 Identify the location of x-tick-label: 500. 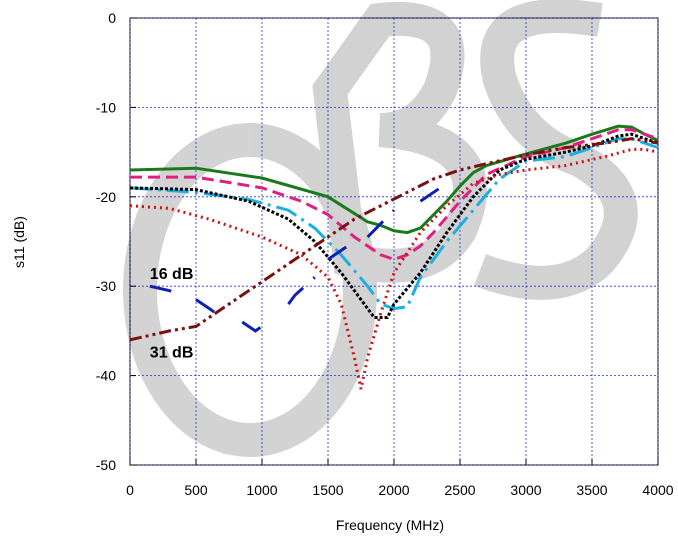
(196, 490).